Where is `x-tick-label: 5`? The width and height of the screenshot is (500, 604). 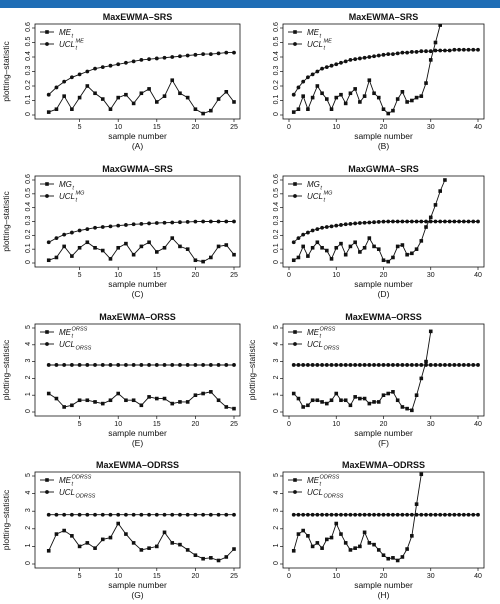 x-tick-label: 5 is located at coordinates (80, 127).